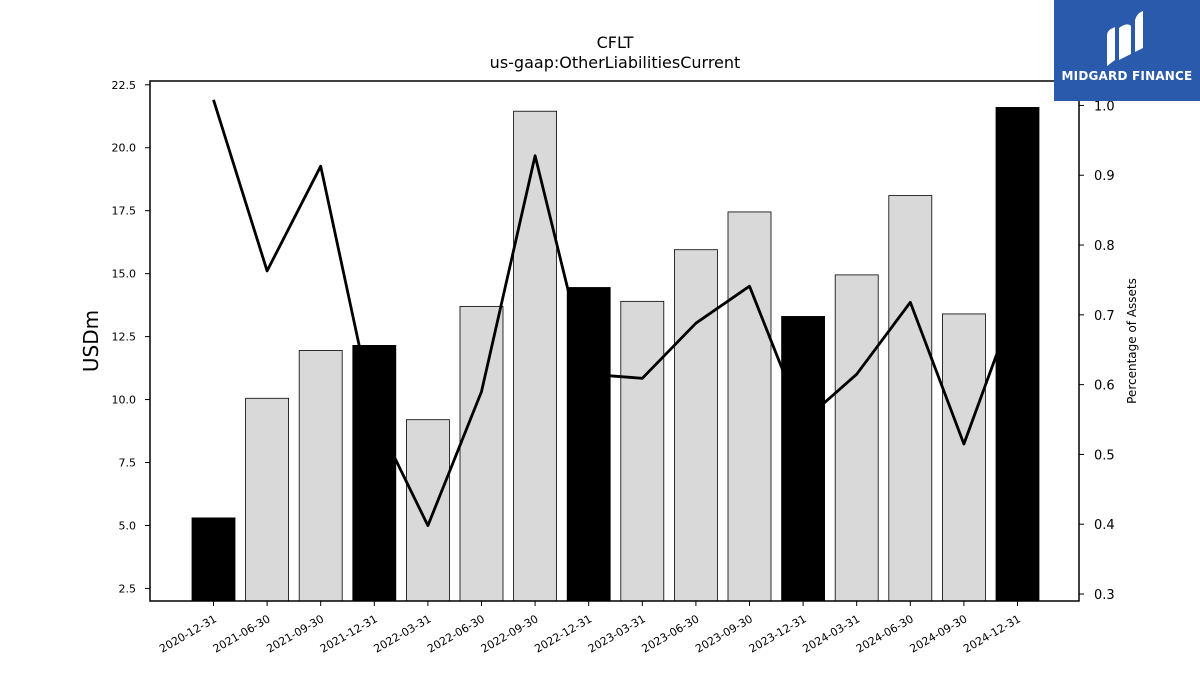 The image size is (1200, 675). What do you see at coordinates (563, 633) in the screenshot?
I see `x-tick-label: 2022-12-31` at bounding box center [563, 633].